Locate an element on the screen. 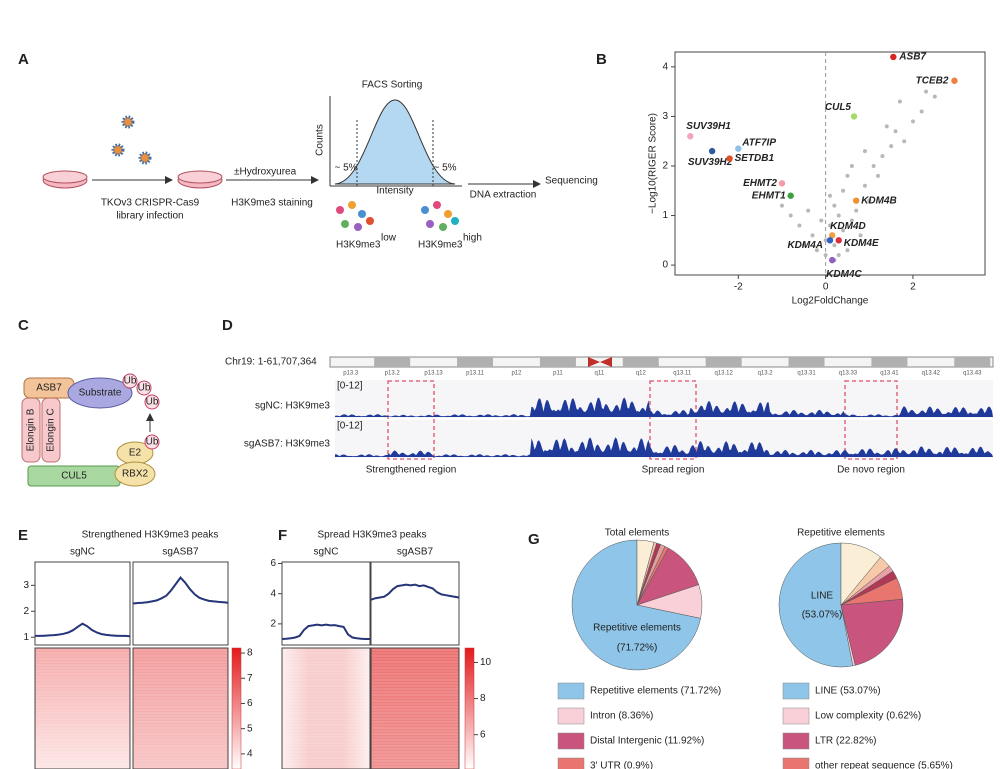  band-label: q12 is located at coordinates (641, 374).